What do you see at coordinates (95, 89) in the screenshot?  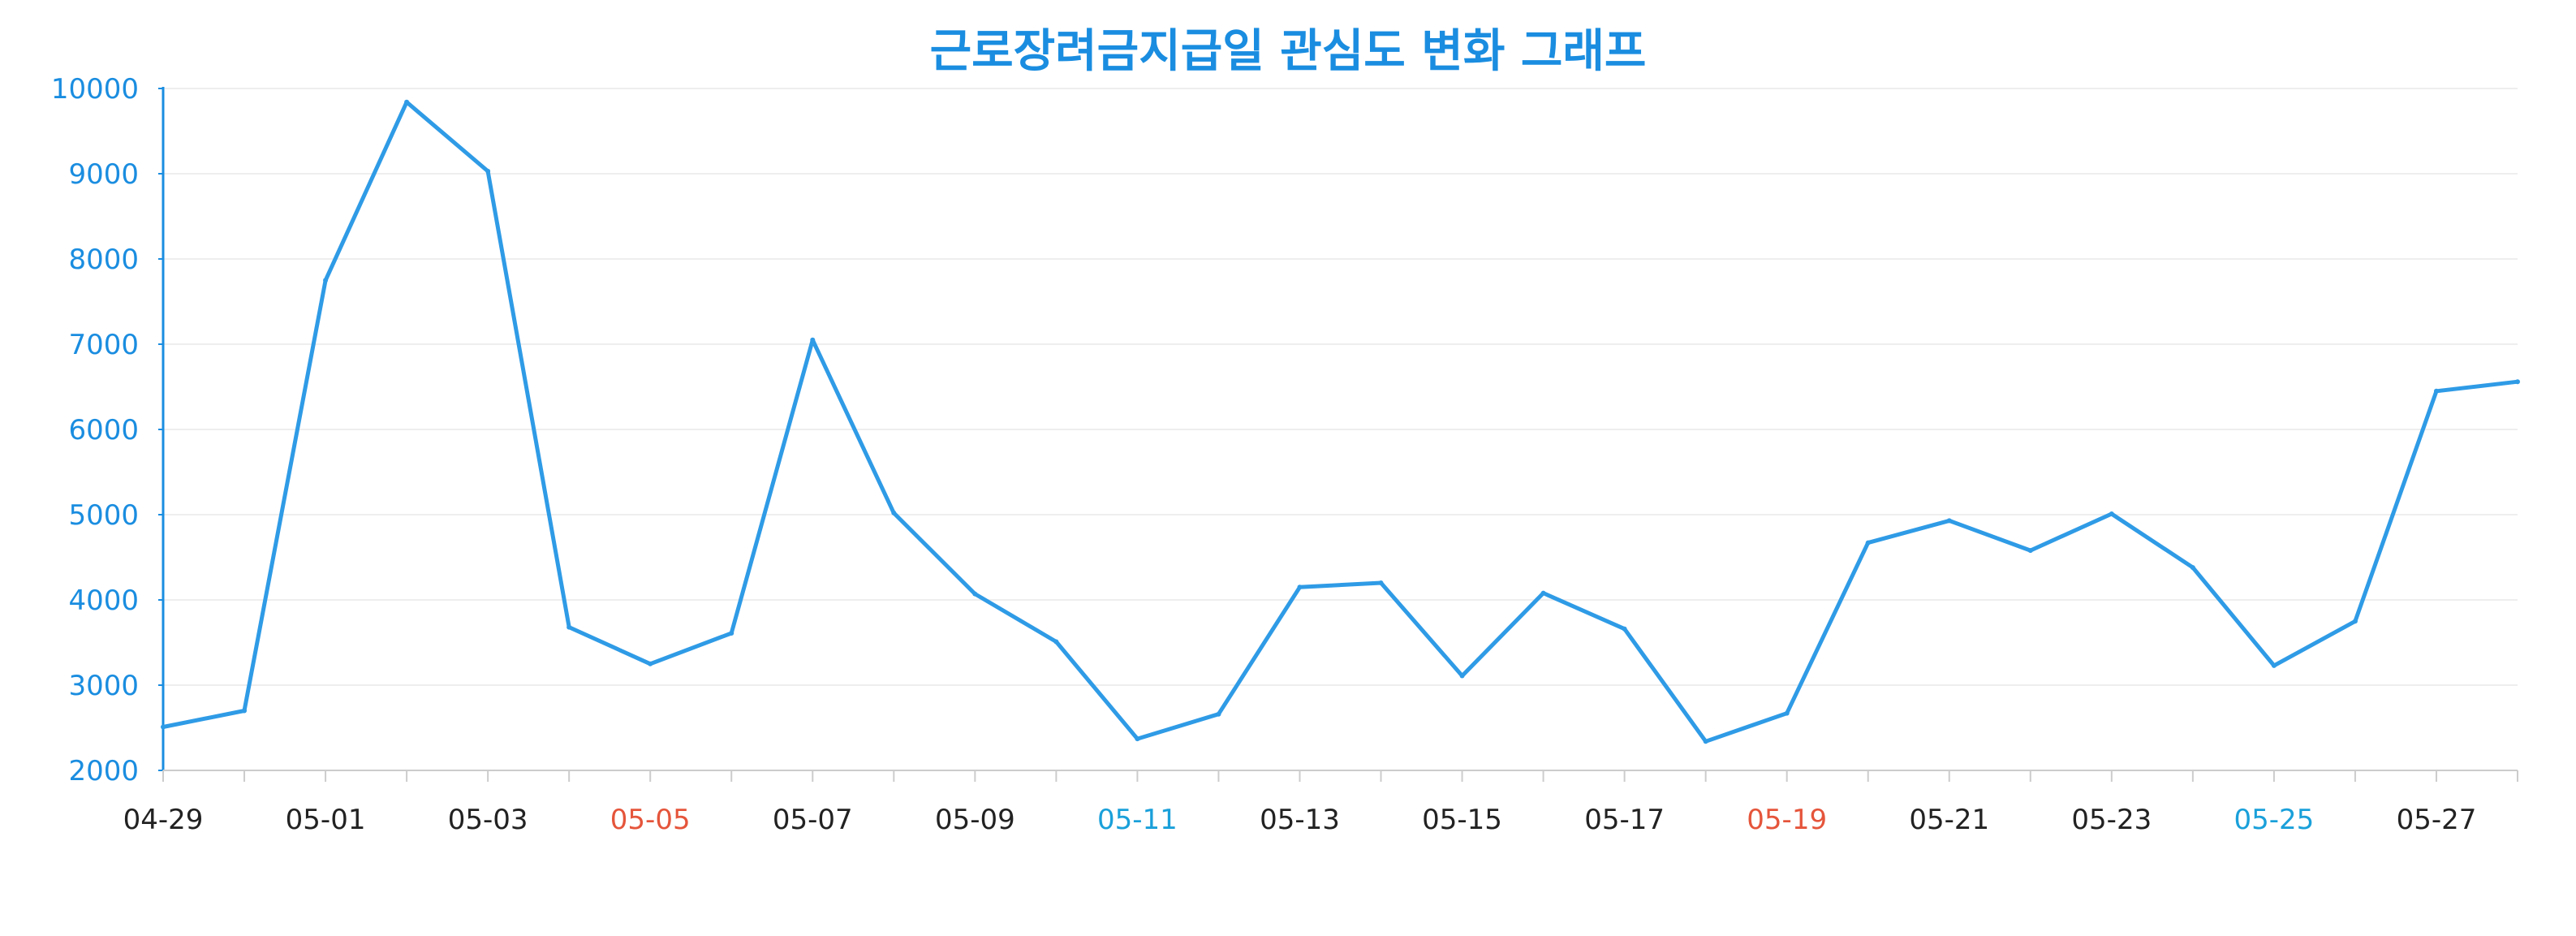 I see `y-tick-label: 10000` at bounding box center [95, 89].